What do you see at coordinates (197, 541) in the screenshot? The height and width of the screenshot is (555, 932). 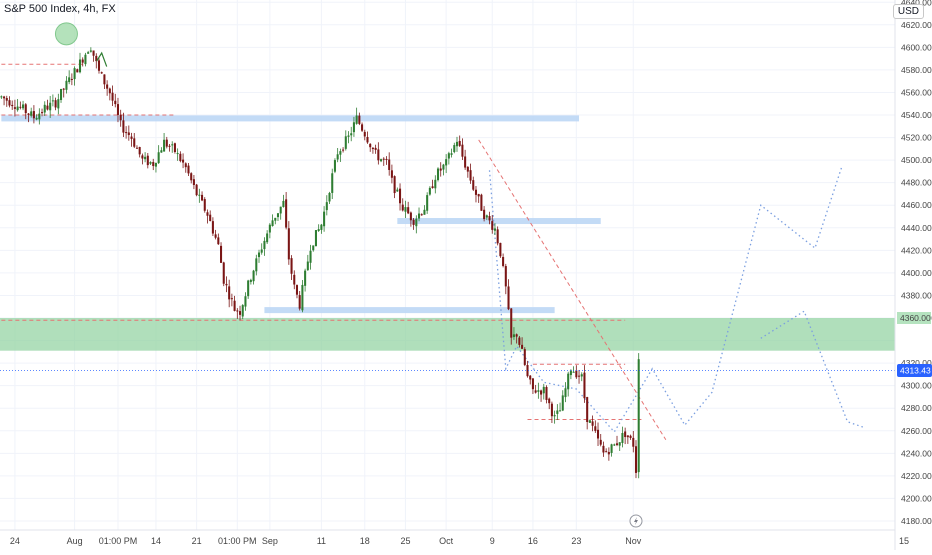 I see `time-tick-label: 21` at bounding box center [197, 541].